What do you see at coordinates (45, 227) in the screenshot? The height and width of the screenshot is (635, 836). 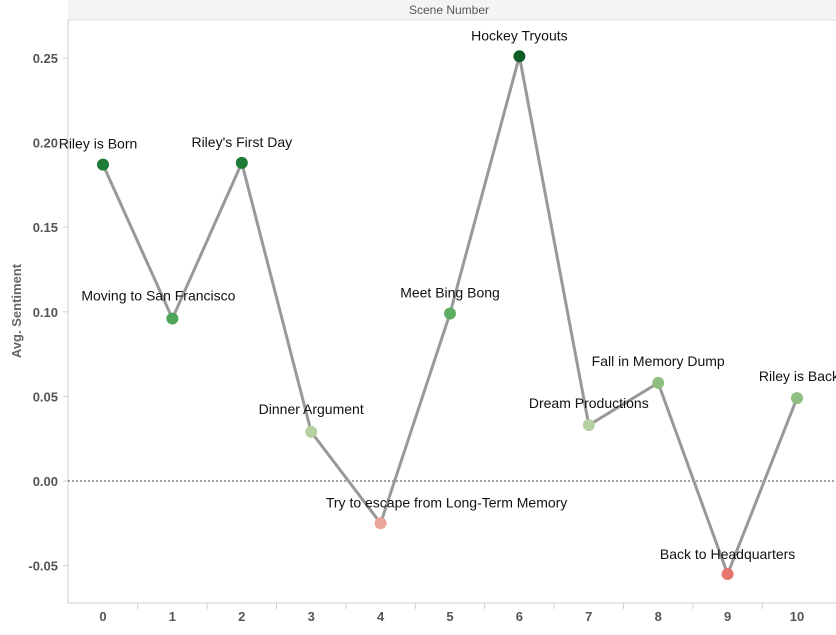 I see `y-tick-label: 0.15` at bounding box center [45, 227].